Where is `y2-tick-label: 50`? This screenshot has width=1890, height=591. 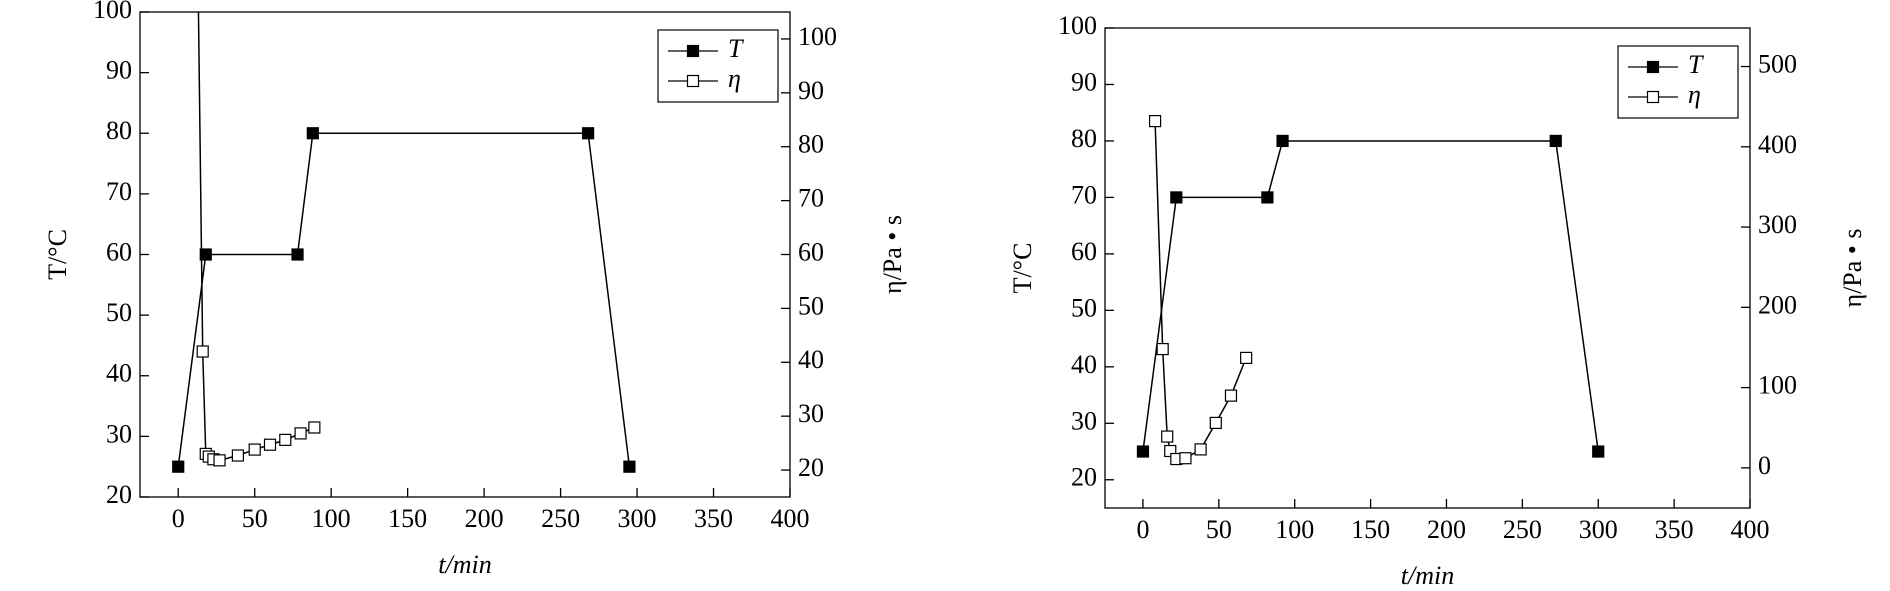
y2-tick-label: 50 is located at coordinates (811, 305).